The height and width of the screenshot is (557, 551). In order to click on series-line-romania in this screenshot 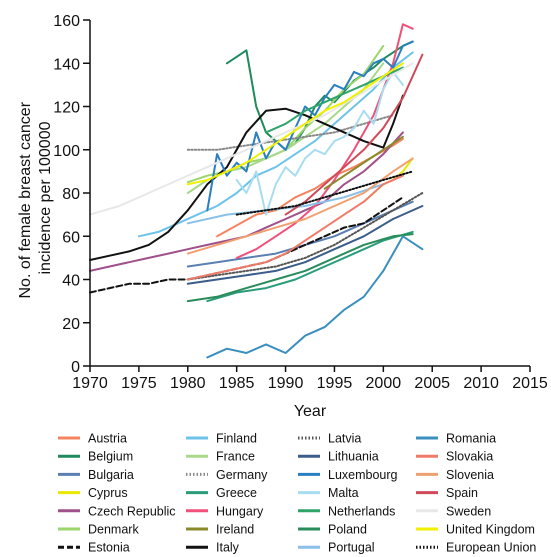, I will do `click(315, 297)`.